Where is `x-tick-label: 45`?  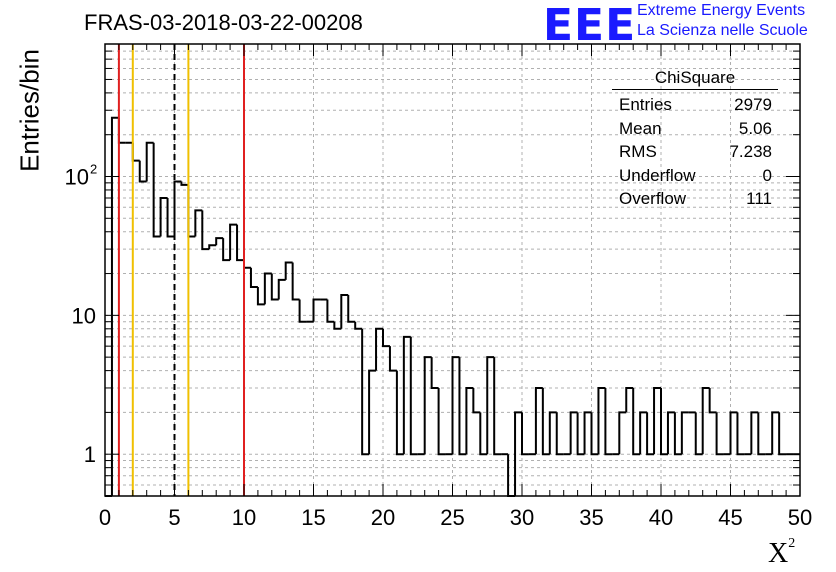
x-tick-label: 45 is located at coordinates (730, 517).